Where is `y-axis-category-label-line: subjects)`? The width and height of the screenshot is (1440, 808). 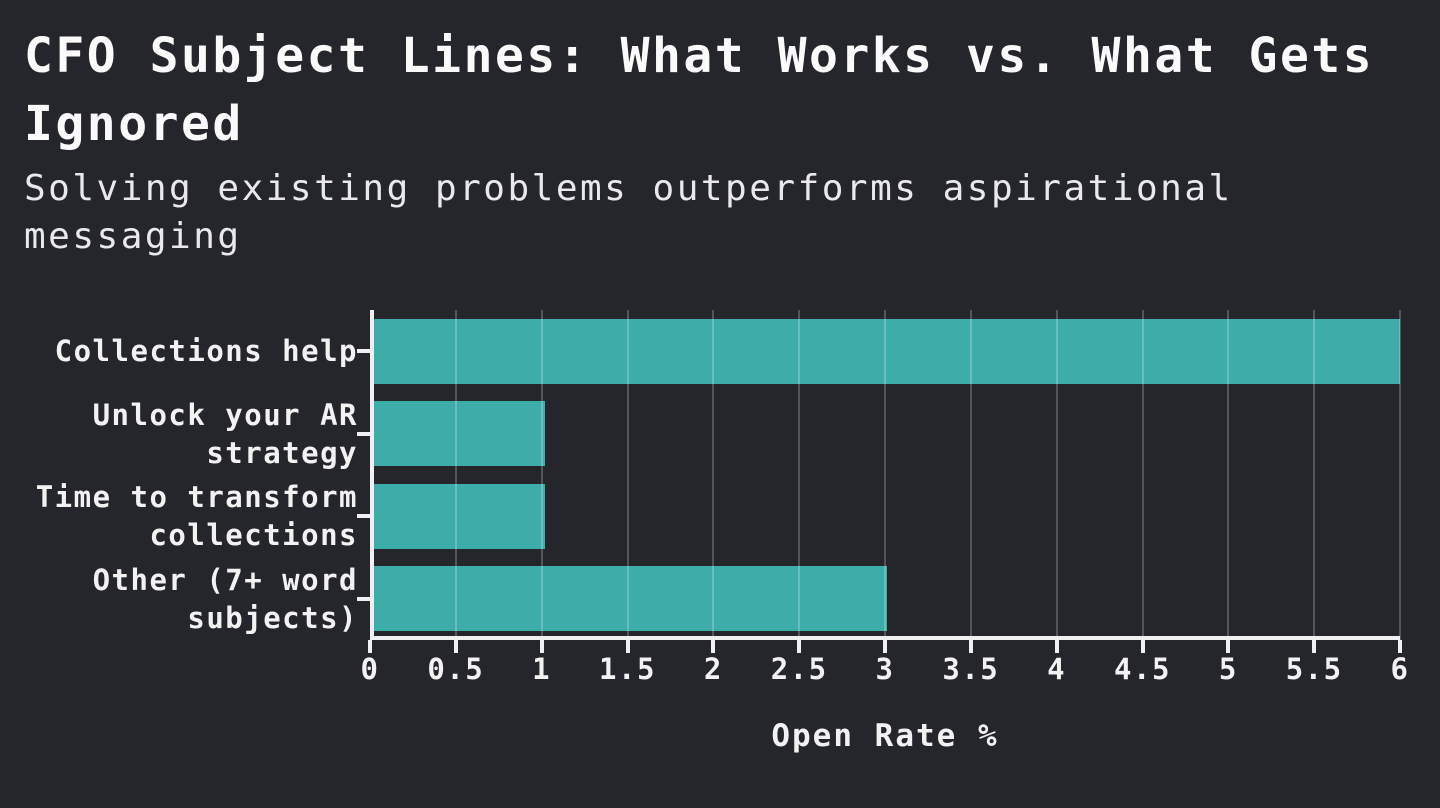 y-axis-category-label-line: subjects) is located at coordinates (272, 617).